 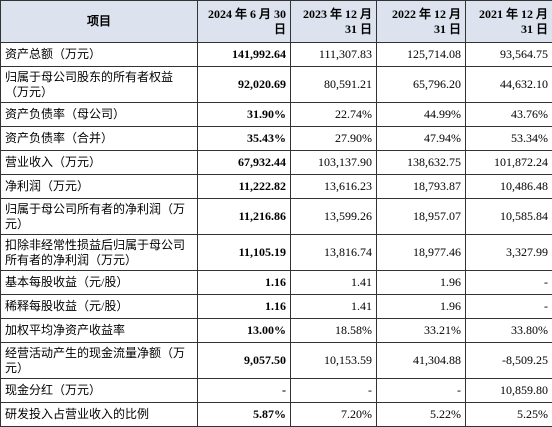 I want to click on value-cell: 5.87%, so click(x=244, y=415).